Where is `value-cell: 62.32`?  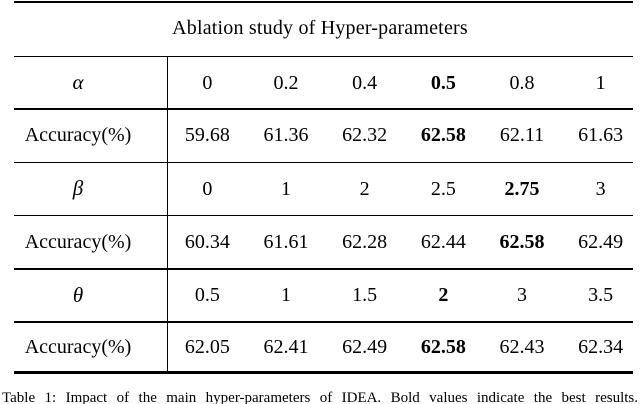 value-cell: 62.32 is located at coordinates (365, 135).